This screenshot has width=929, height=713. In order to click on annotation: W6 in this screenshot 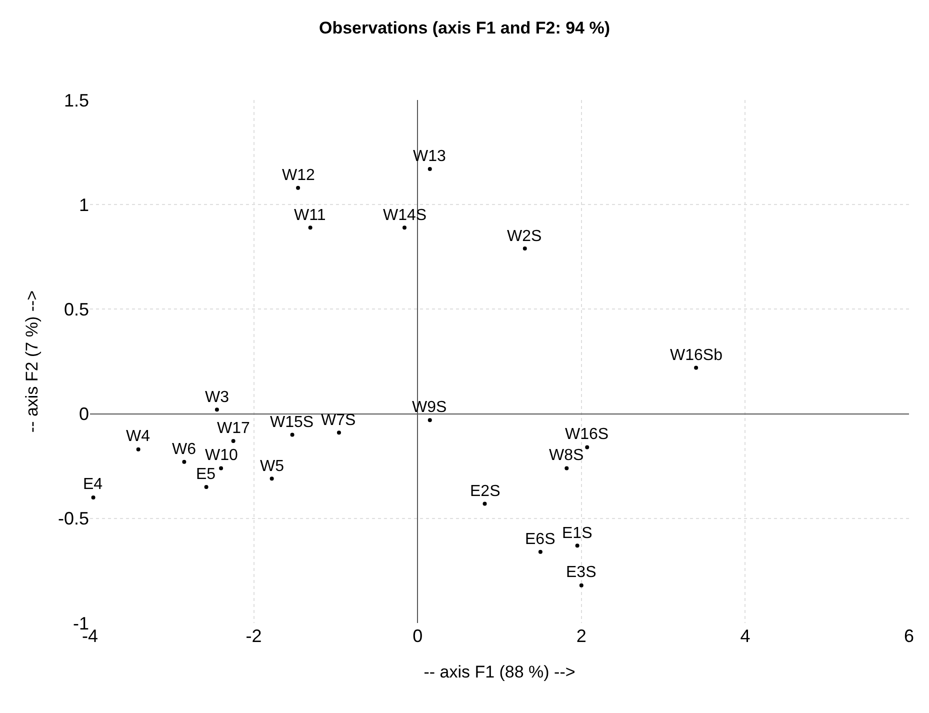, I will do `click(184, 449)`.